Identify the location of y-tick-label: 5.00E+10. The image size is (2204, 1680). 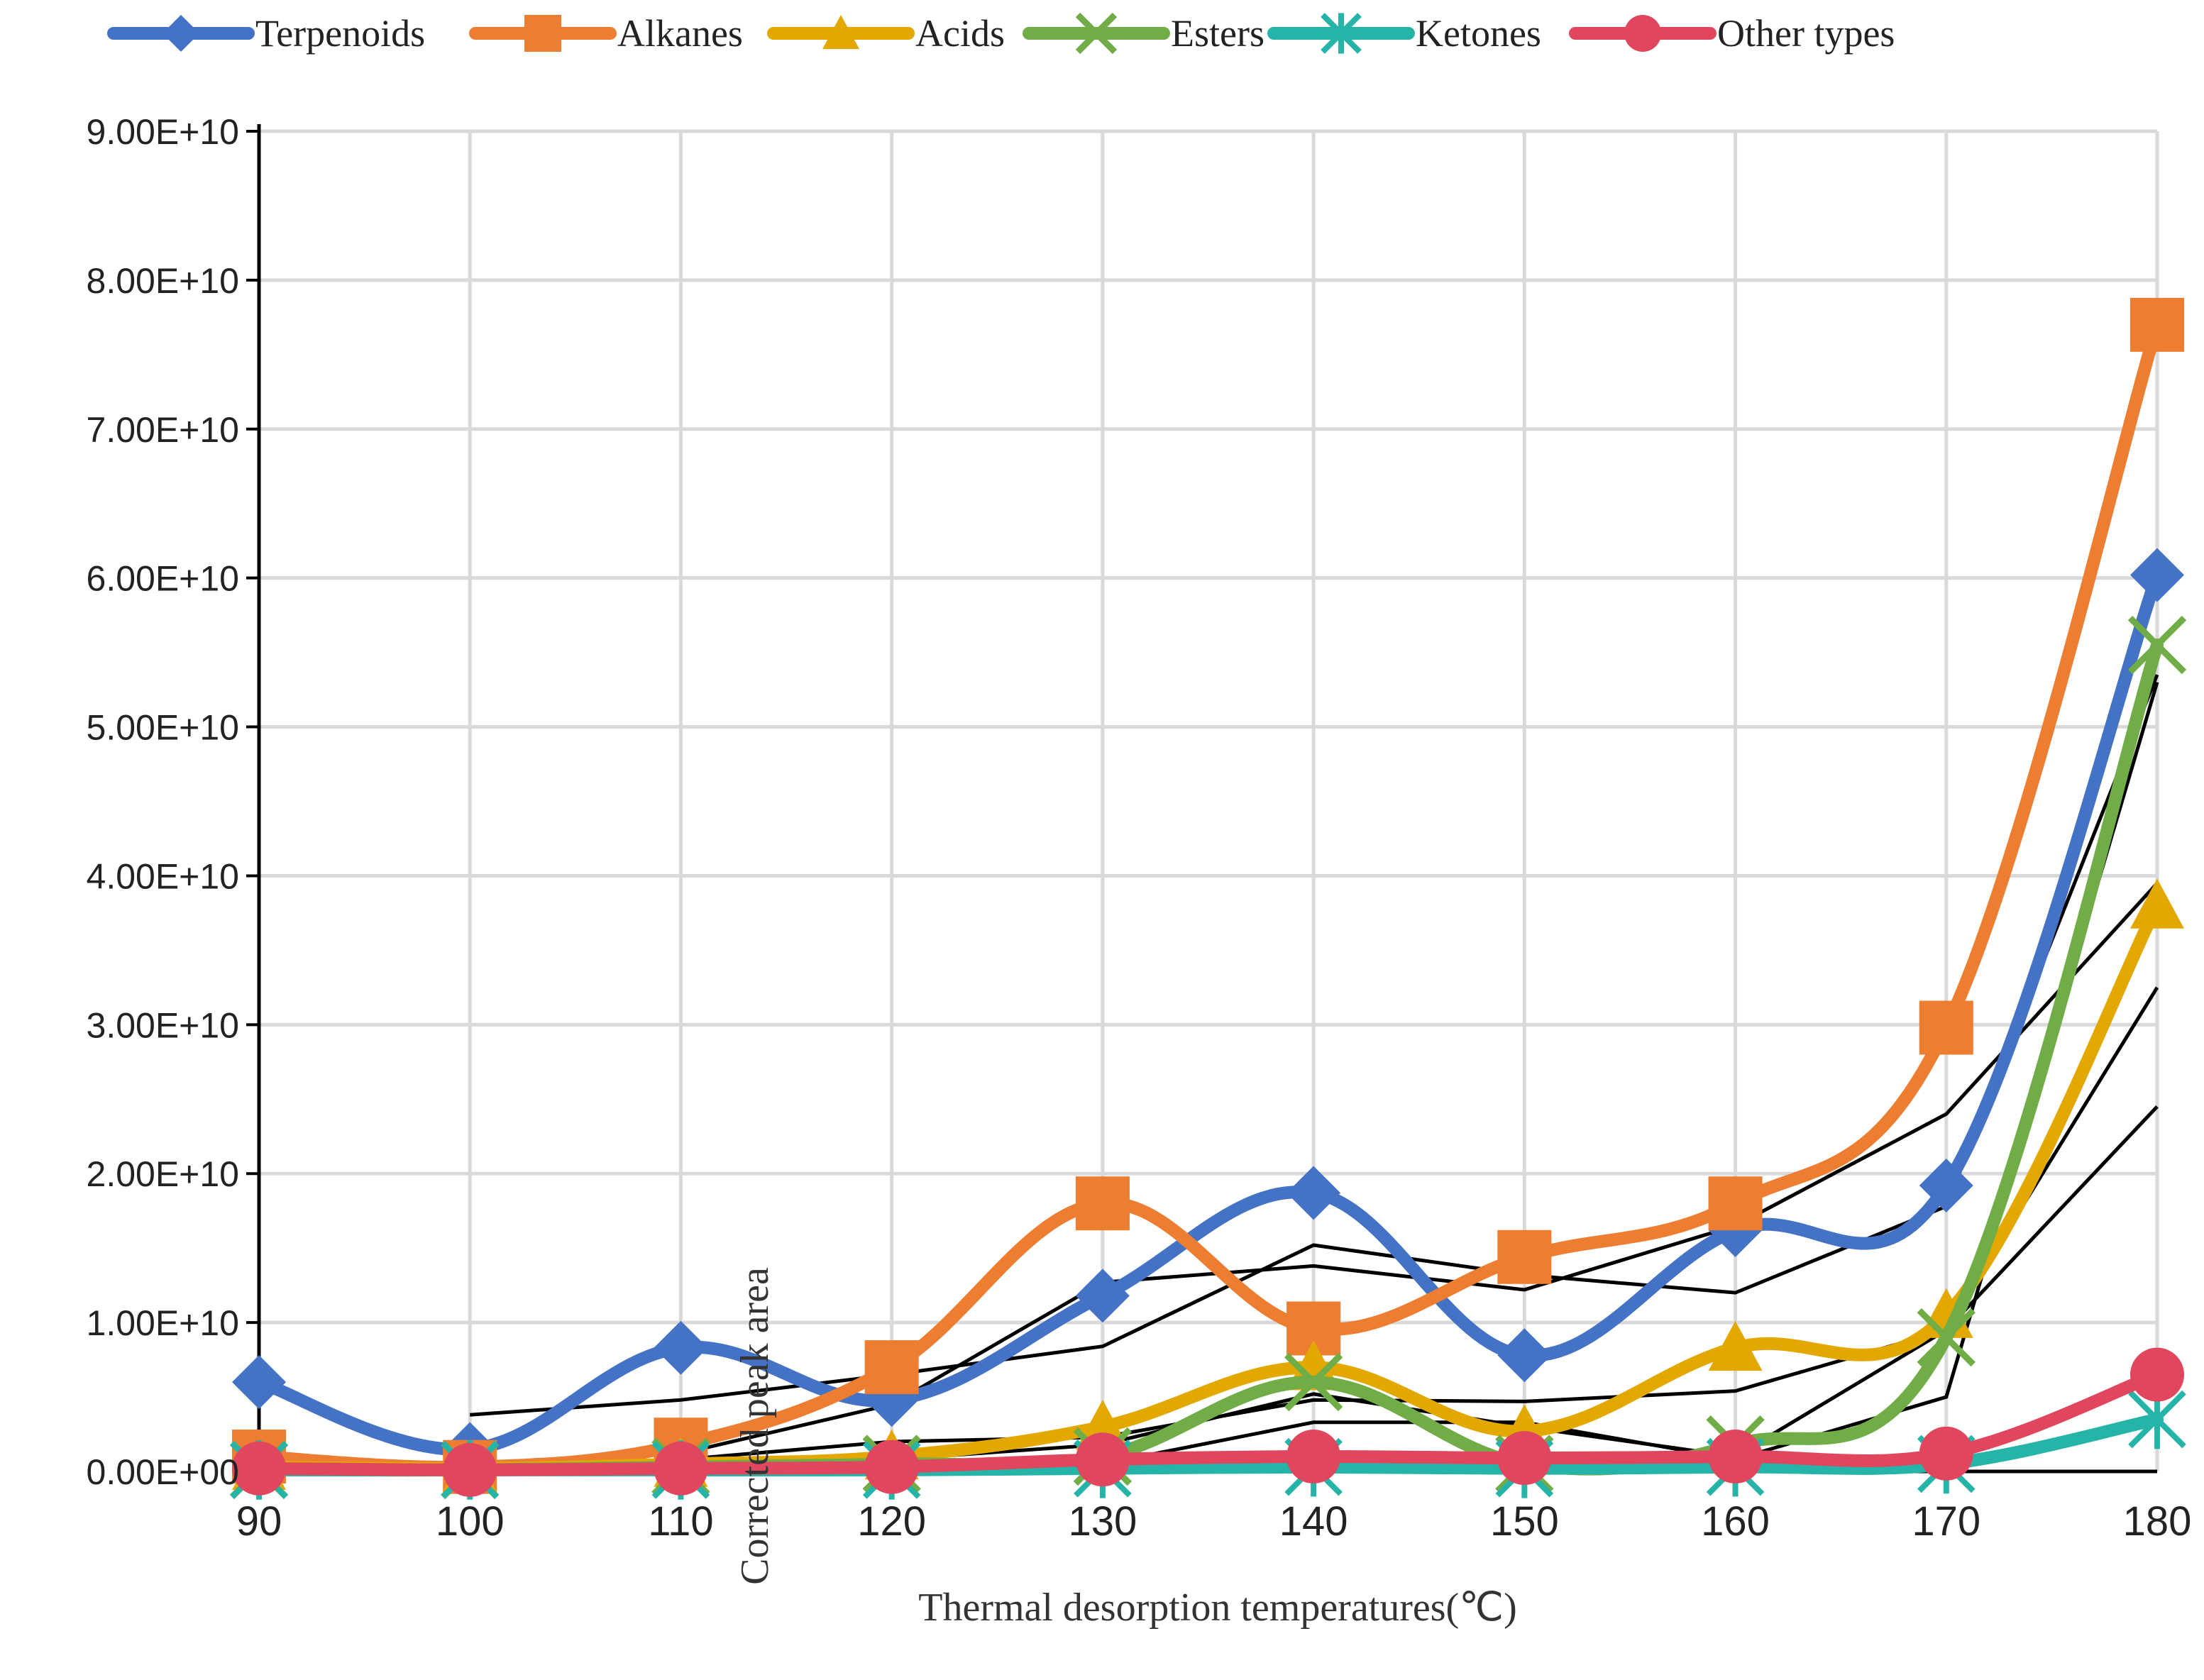
(163, 728).